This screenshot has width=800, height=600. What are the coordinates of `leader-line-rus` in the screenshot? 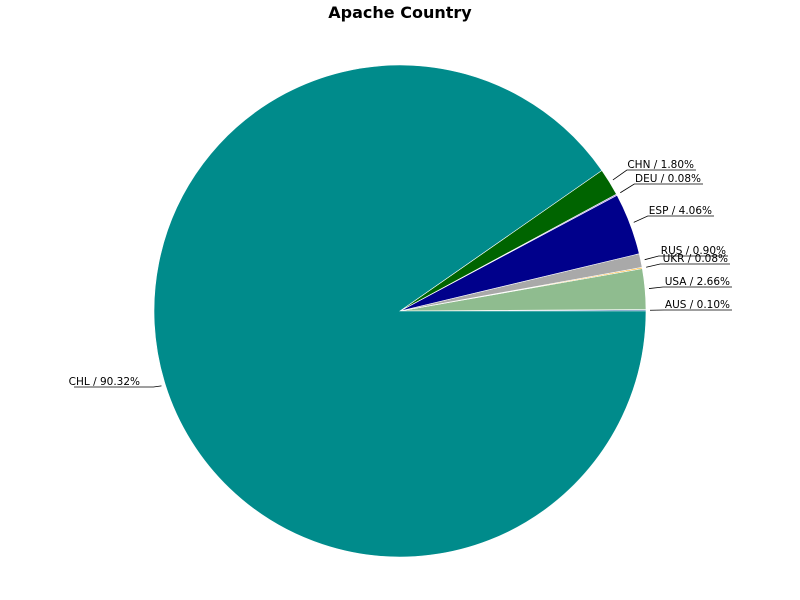 It's located at (686, 258).